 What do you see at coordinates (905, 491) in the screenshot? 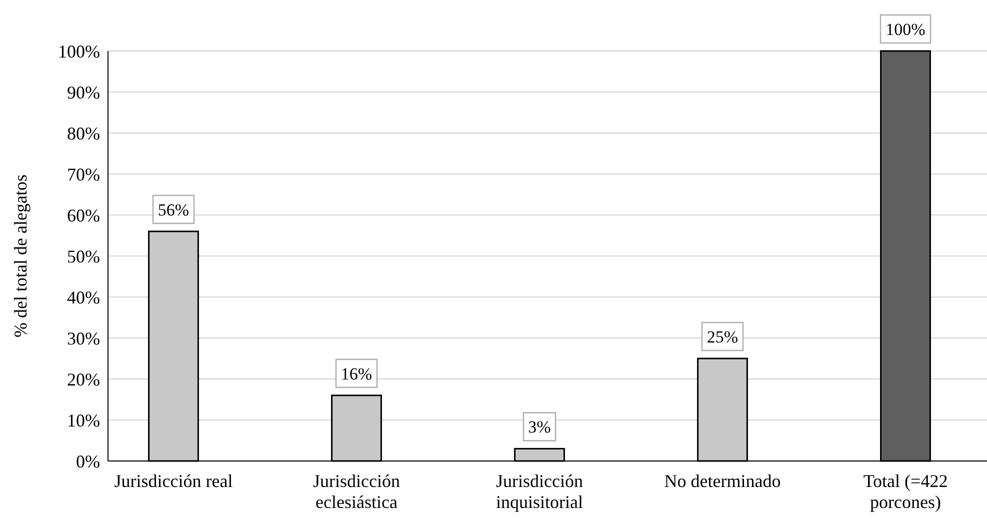
I see `x-tick-label: Total (=422 porcones)` at bounding box center [905, 491].